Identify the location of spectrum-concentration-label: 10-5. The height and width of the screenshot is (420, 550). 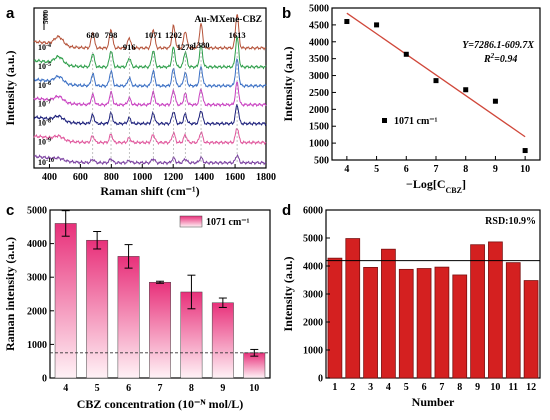
(44, 66).